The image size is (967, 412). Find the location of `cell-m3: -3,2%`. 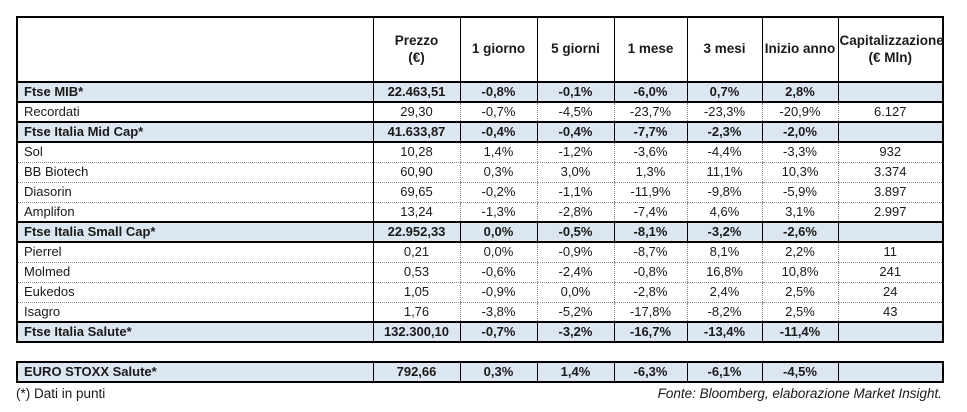

cell-m3: -3,2% is located at coordinates (724, 232).